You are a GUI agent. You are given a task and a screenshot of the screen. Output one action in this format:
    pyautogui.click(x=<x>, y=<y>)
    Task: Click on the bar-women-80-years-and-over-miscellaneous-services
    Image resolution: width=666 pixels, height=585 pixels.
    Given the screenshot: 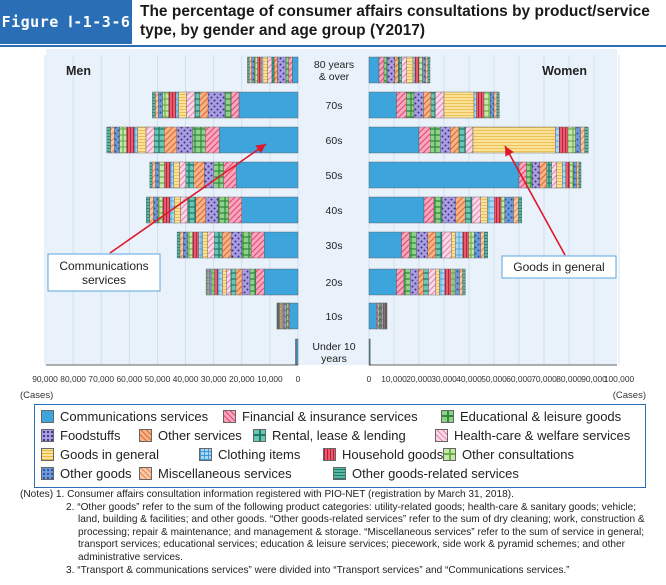 What is the action you would take?
    pyautogui.click(x=427, y=70)
    